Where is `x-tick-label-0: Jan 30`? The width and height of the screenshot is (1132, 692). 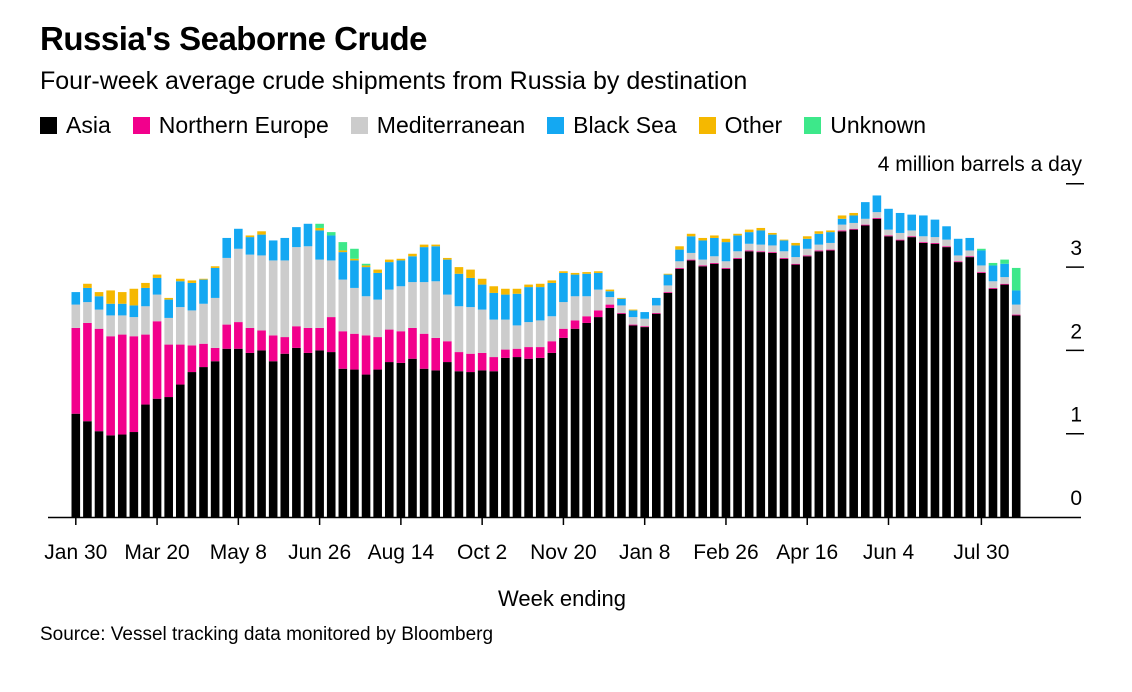
x-tick-label-0: Jan 30 is located at coordinates (75, 552).